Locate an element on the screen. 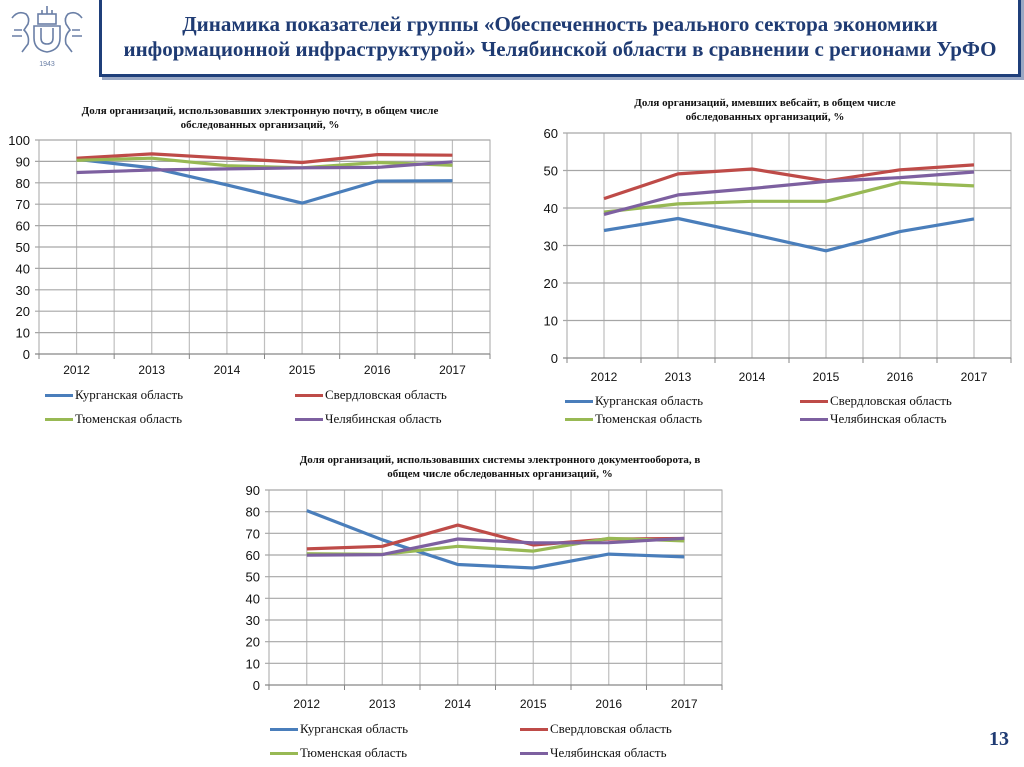  y-tick-label: 100 is located at coordinates (19, 140).